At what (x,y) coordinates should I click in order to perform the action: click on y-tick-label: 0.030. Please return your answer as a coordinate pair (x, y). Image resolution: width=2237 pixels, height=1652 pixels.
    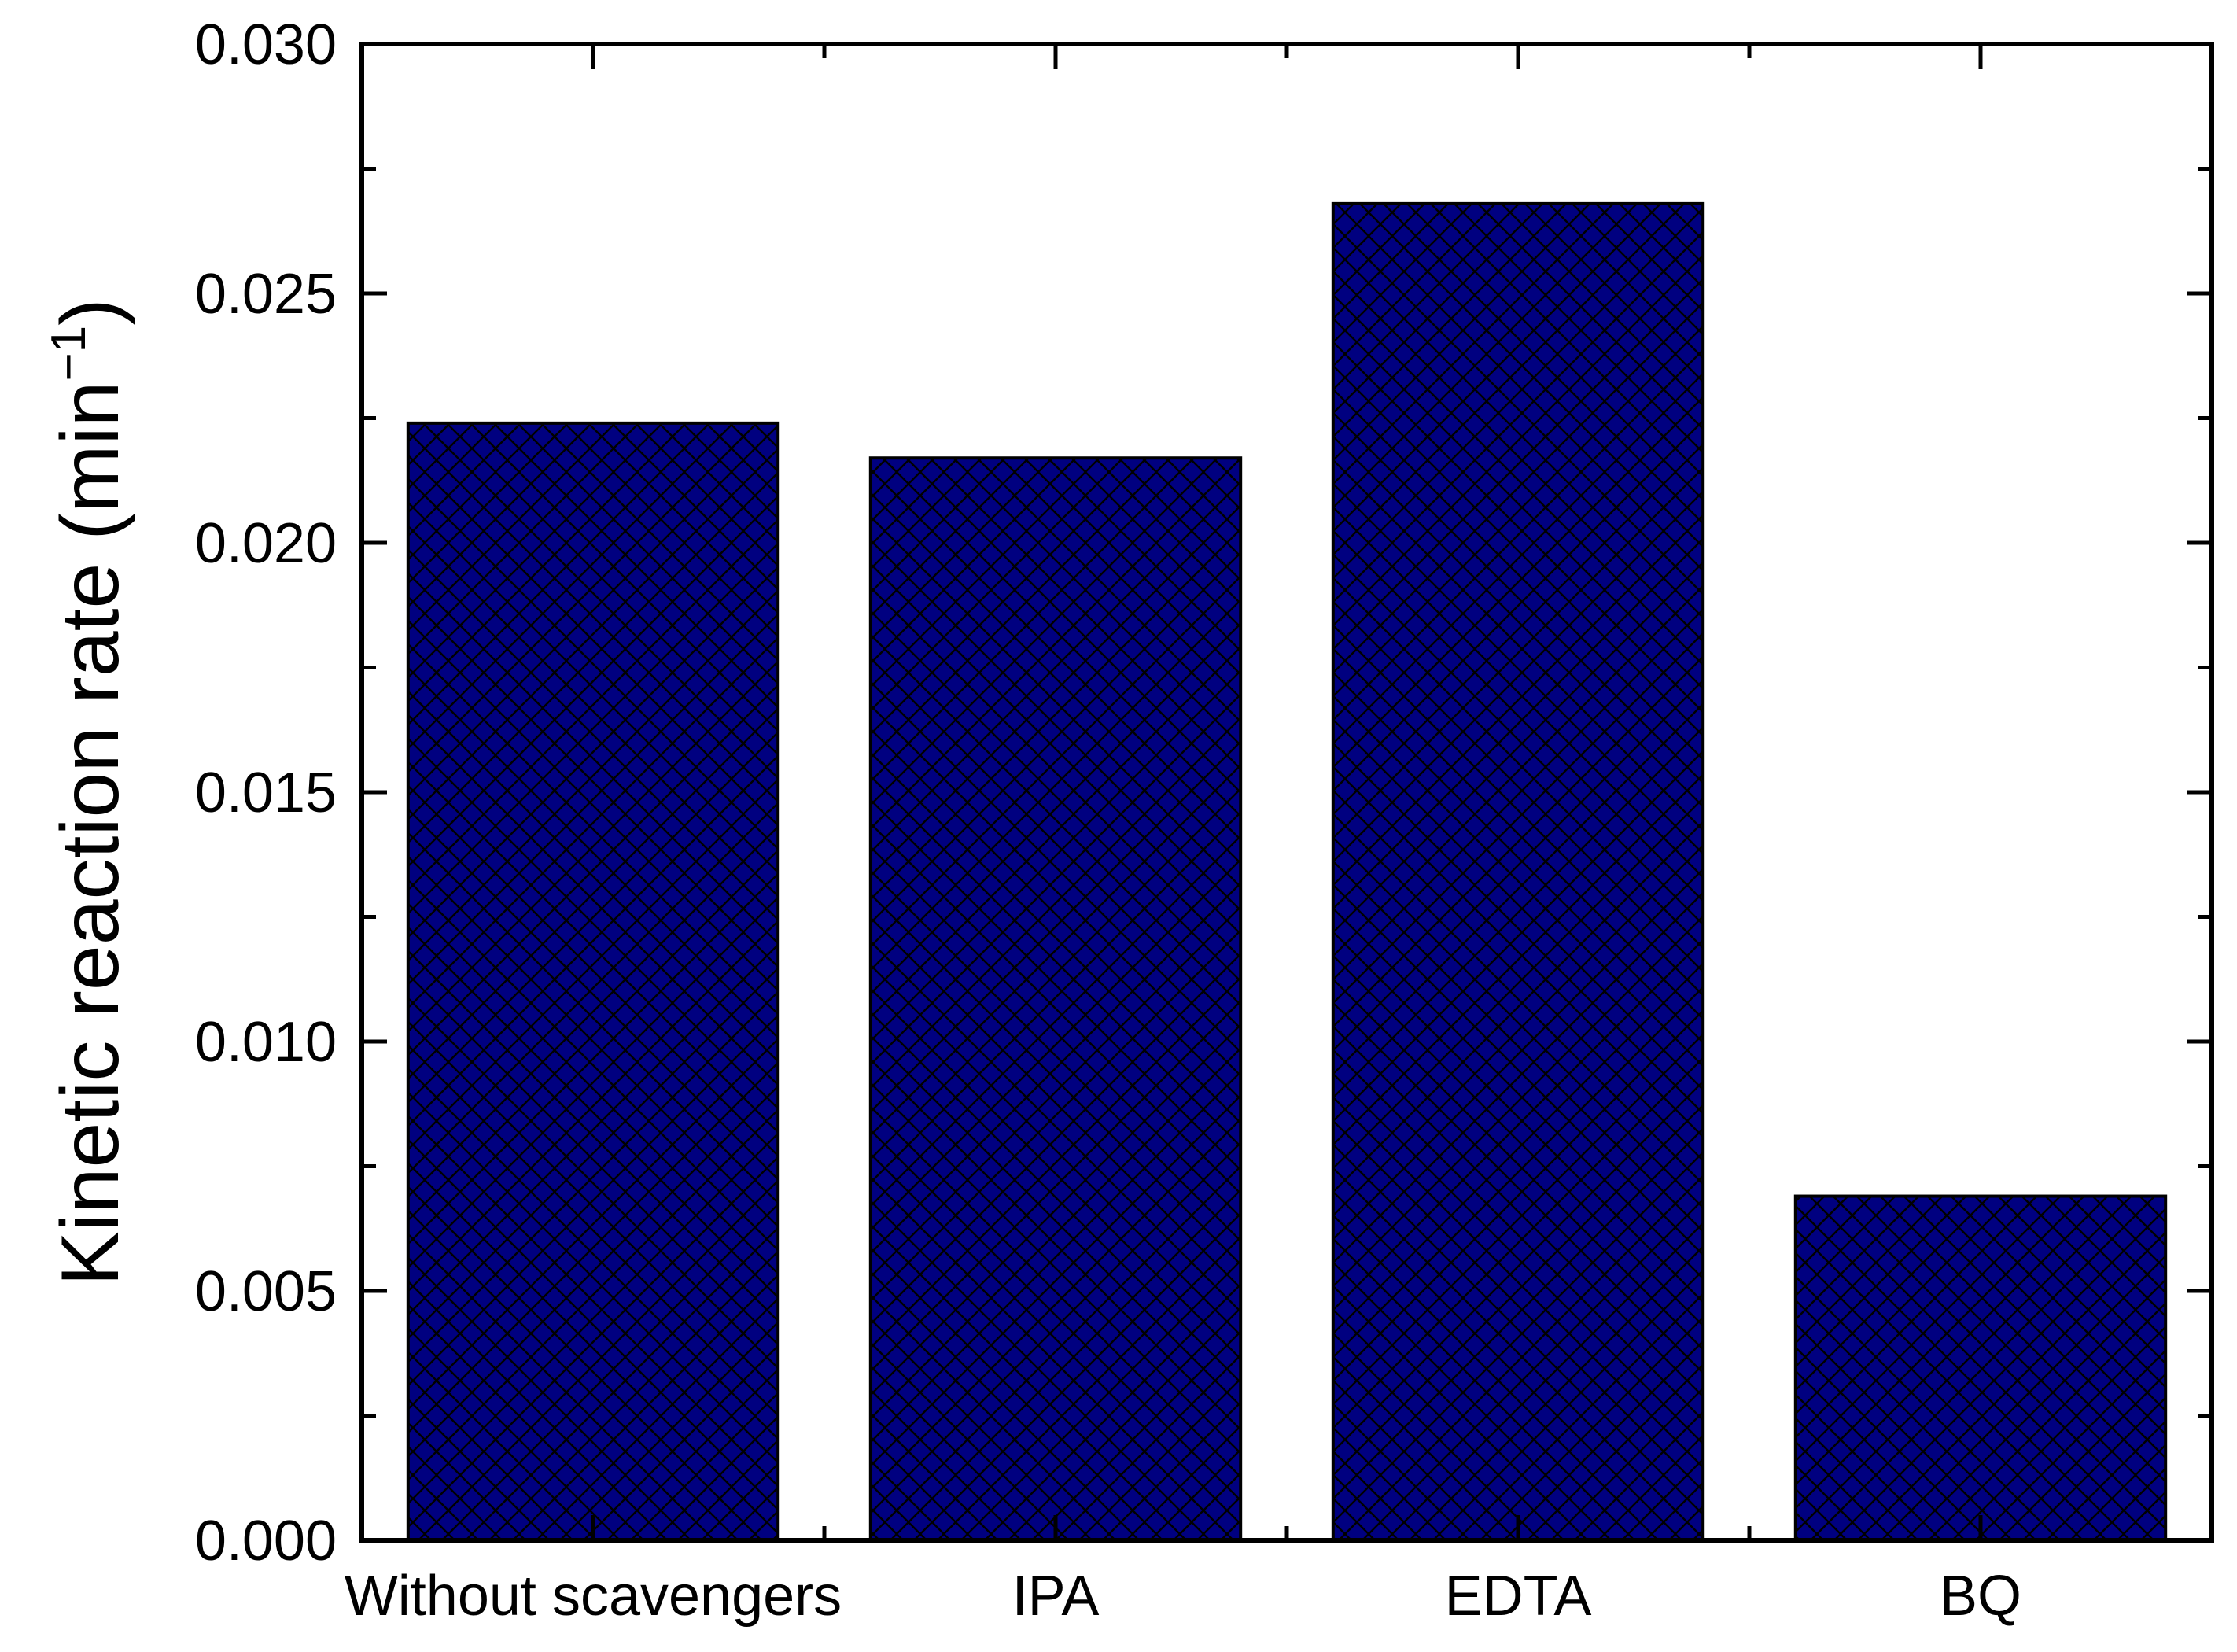
    Looking at the image, I should click on (266, 44).